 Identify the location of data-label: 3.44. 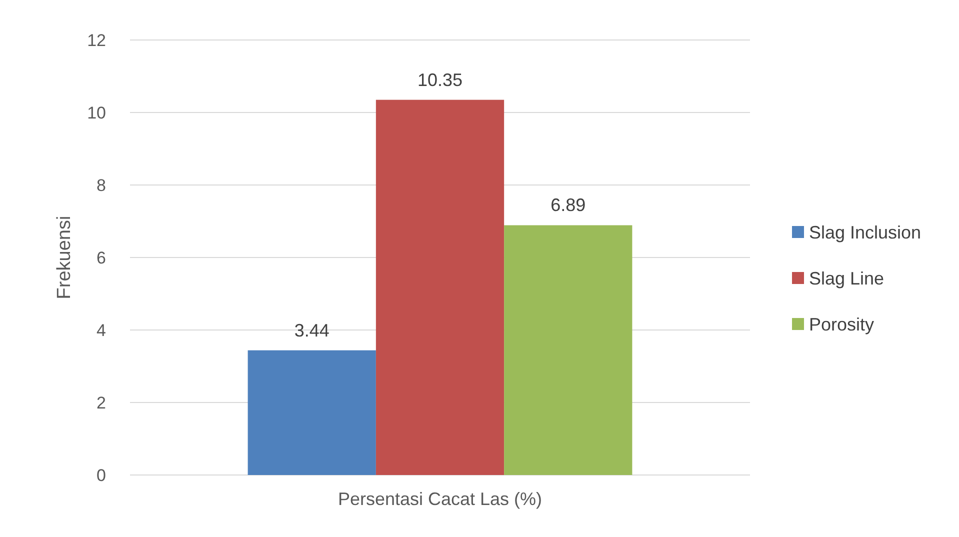
(312, 330).